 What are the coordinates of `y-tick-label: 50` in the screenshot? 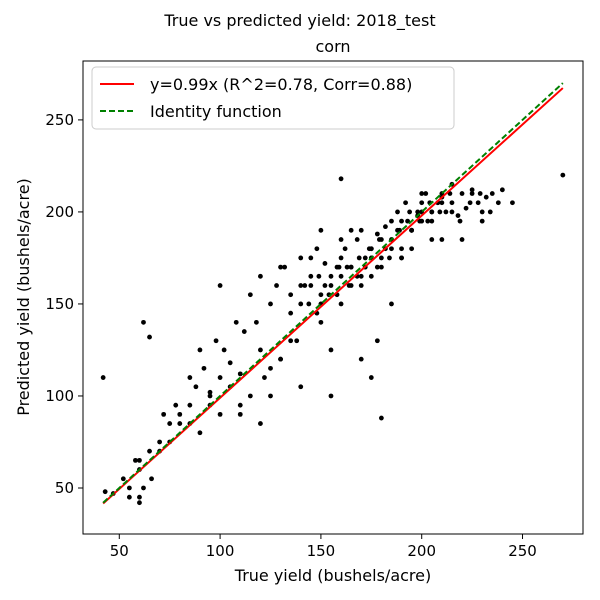 It's located at (64, 488).